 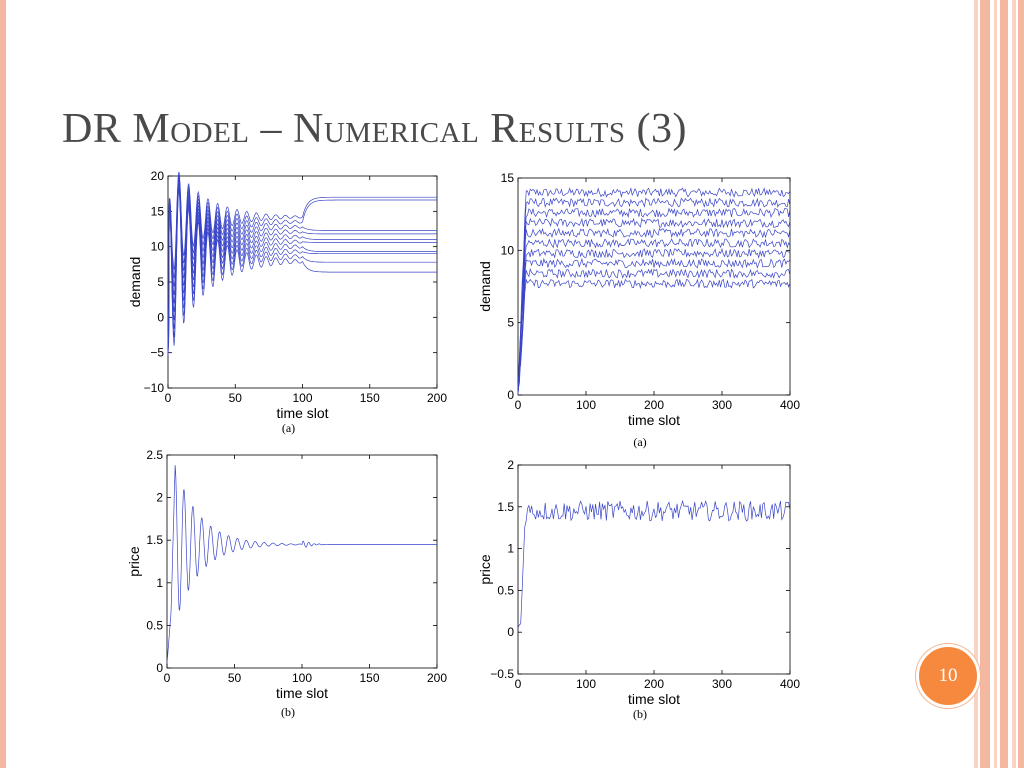 I want to click on chart-demand-400: 0 100 200 300 400 0 5 10 15 time slot demand (a), so click(x=638, y=310).